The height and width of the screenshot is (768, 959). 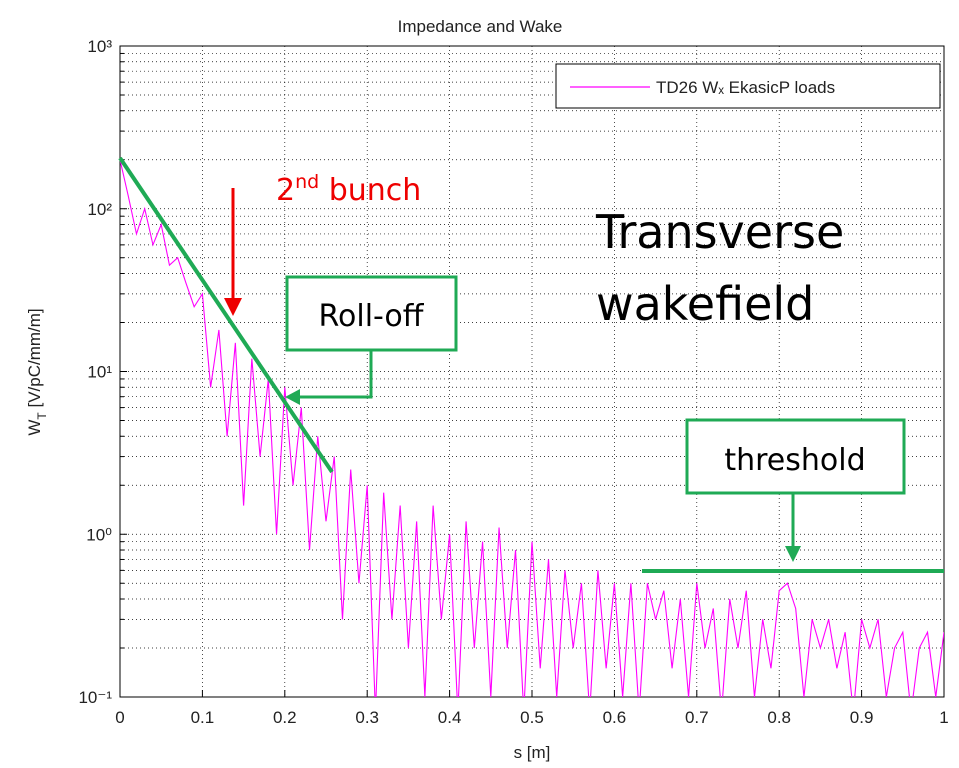 What do you see at coordinates (95, 697) in the screenshot?
I see `y-tick-label: 10⁻¹` at bounding box center [95, 697].